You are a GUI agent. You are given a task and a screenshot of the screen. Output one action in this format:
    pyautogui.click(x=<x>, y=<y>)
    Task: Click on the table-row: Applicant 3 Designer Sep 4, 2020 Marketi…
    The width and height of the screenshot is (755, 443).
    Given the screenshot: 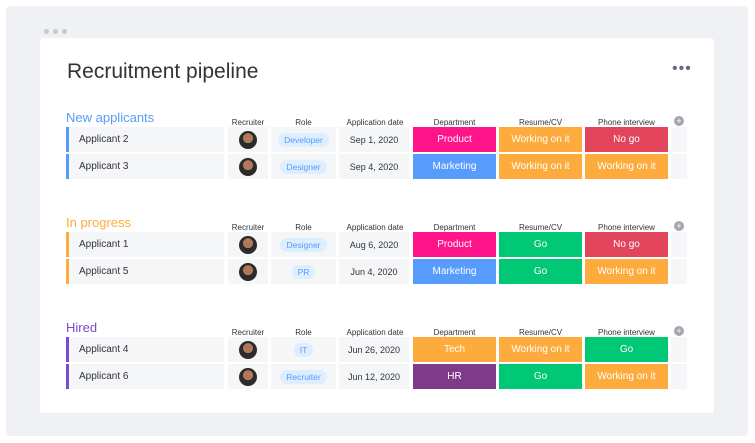 What is the action you would take?
    pyautogui.click(x=377, y=166)
    